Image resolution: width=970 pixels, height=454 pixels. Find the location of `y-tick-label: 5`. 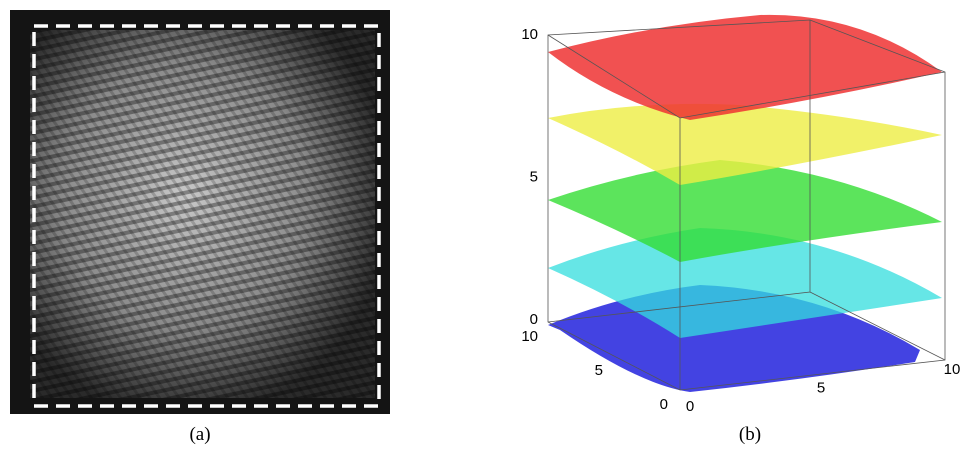

y-tick-label: 5 is located at coordinates (599, 370).